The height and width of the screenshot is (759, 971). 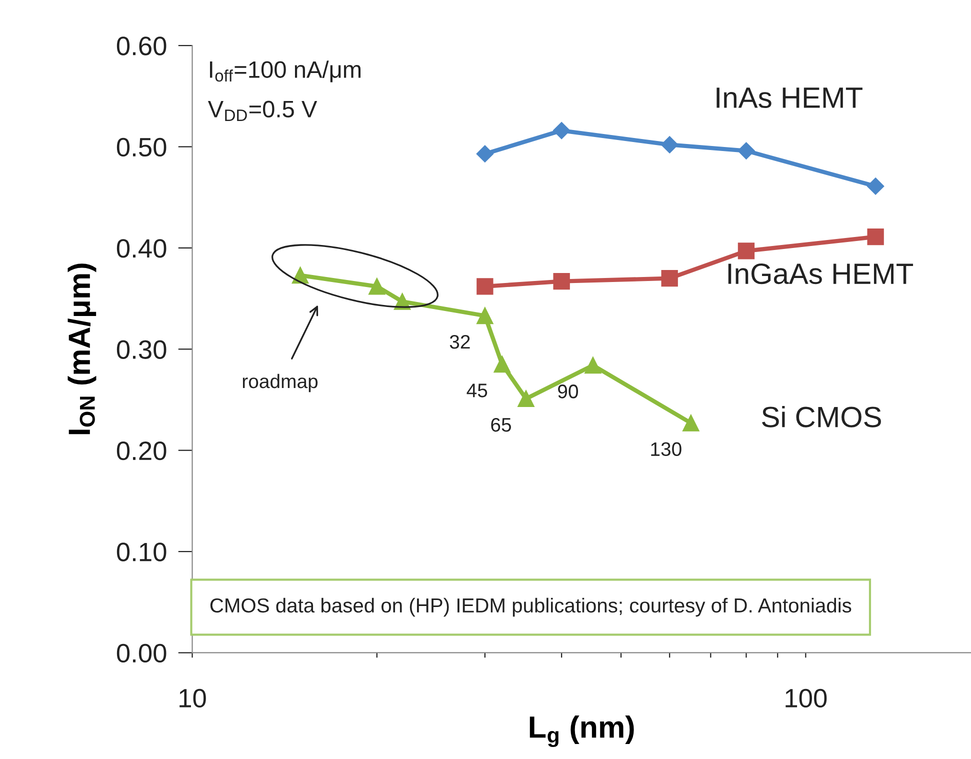 I want to click on series-label: InGaAs HEMT, so click(x=821, y=273).